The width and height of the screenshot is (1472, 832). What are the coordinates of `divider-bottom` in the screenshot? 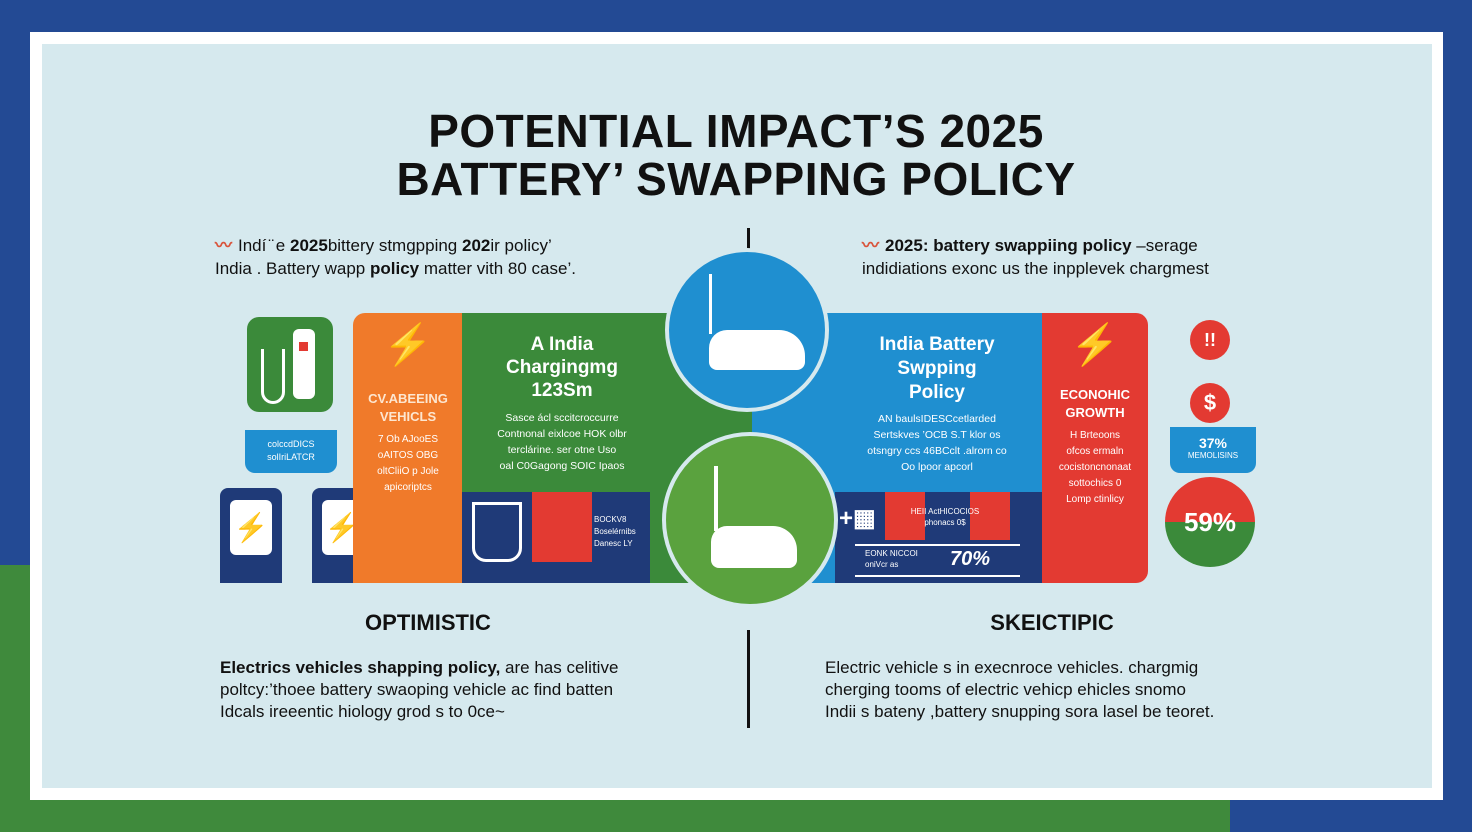 It's located at (748, 679).